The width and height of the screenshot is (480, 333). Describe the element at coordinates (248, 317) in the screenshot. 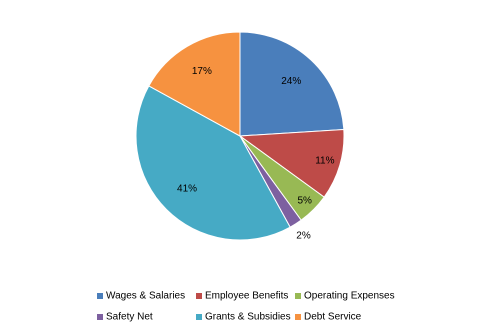

I see `legend-label: Grants & Subsidies` at that location.